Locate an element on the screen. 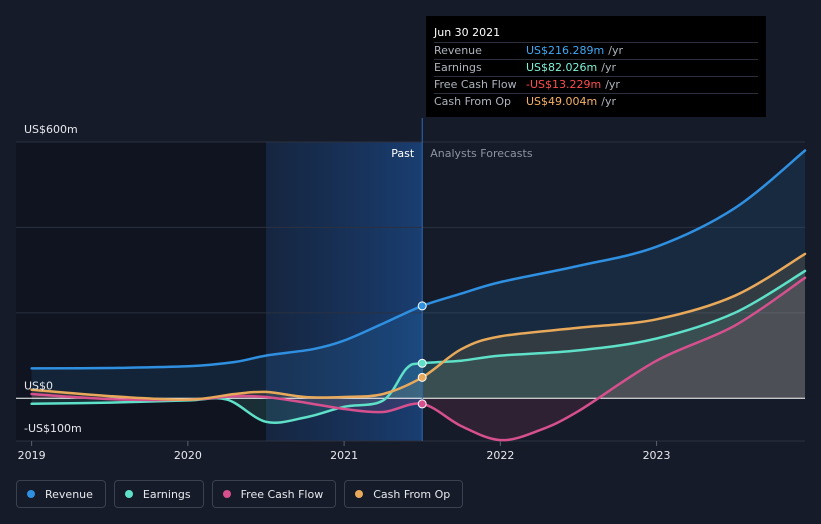 Image resolution: width=821 pixels, height=524 pixels. legend-cash-from-op-button: Cash From Op is located at coordinates (404, 494).